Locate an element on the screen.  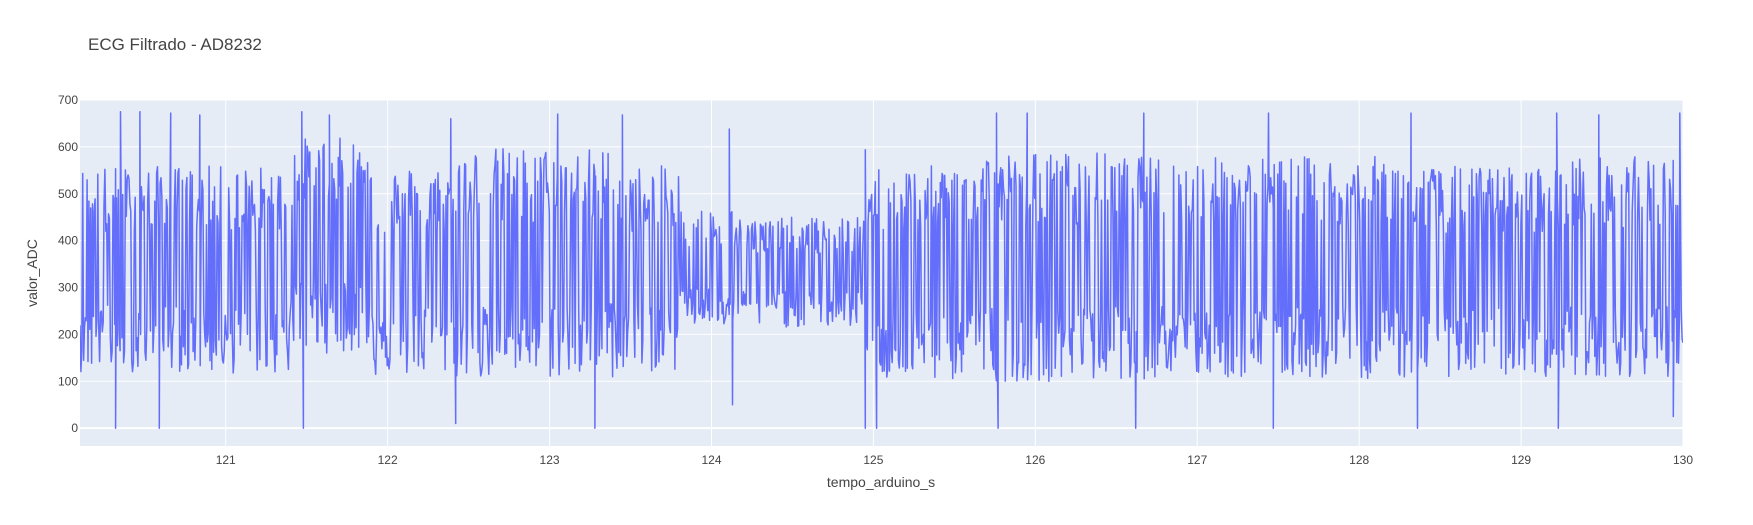
chart-title: ECG Filtrado - AD8232 is located at coordinates (175, 44).